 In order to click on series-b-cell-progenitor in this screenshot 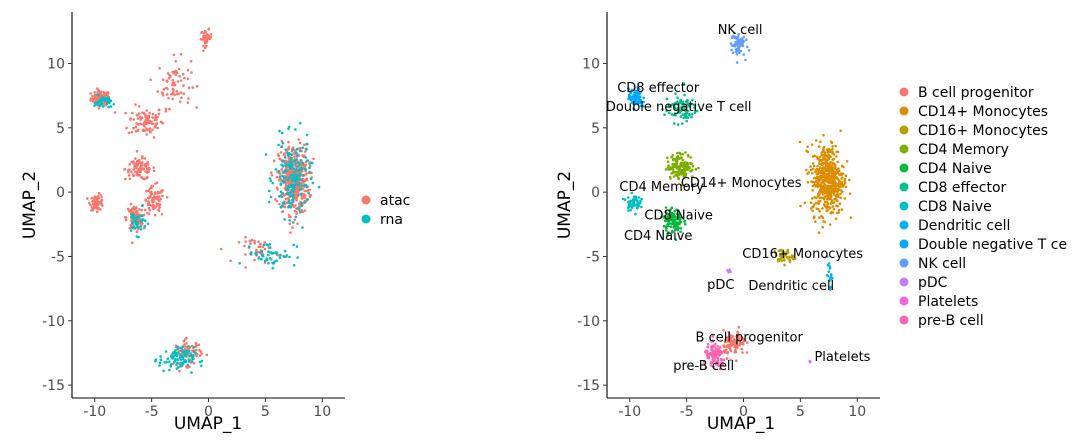, I will do `click(733, 344)`.